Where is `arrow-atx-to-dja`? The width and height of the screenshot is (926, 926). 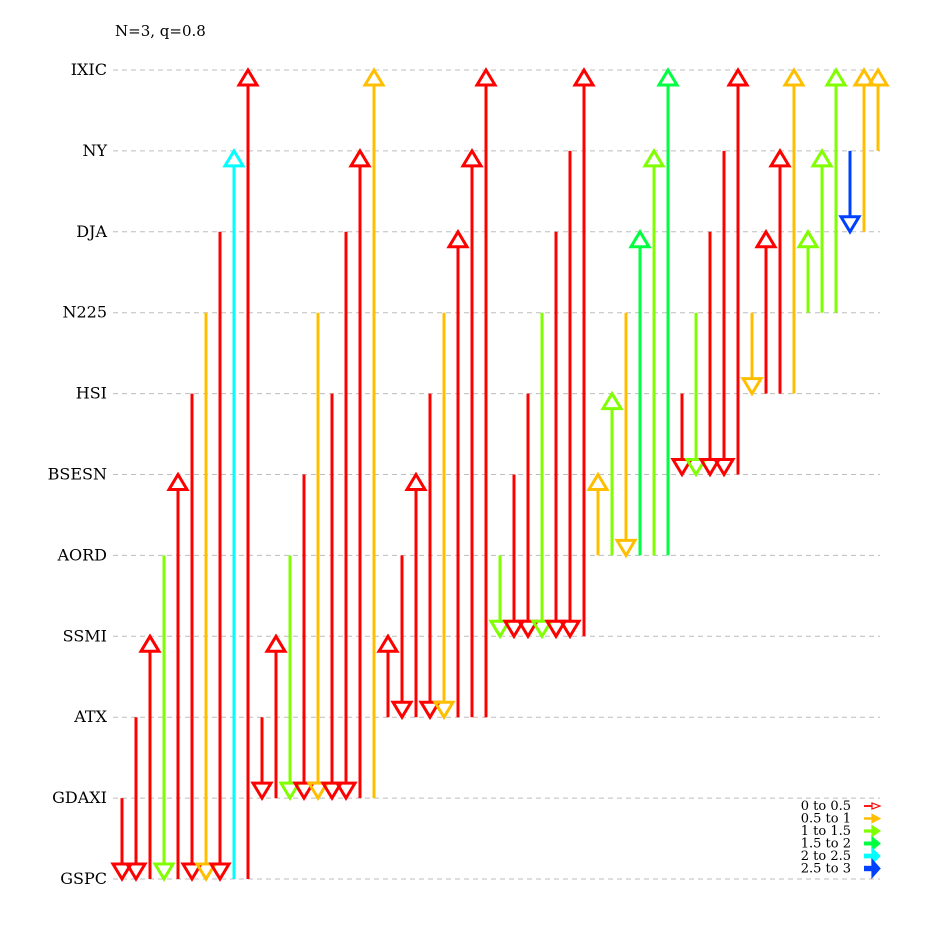 arrow-atx-to-dja is located at coordinates (458, 473).